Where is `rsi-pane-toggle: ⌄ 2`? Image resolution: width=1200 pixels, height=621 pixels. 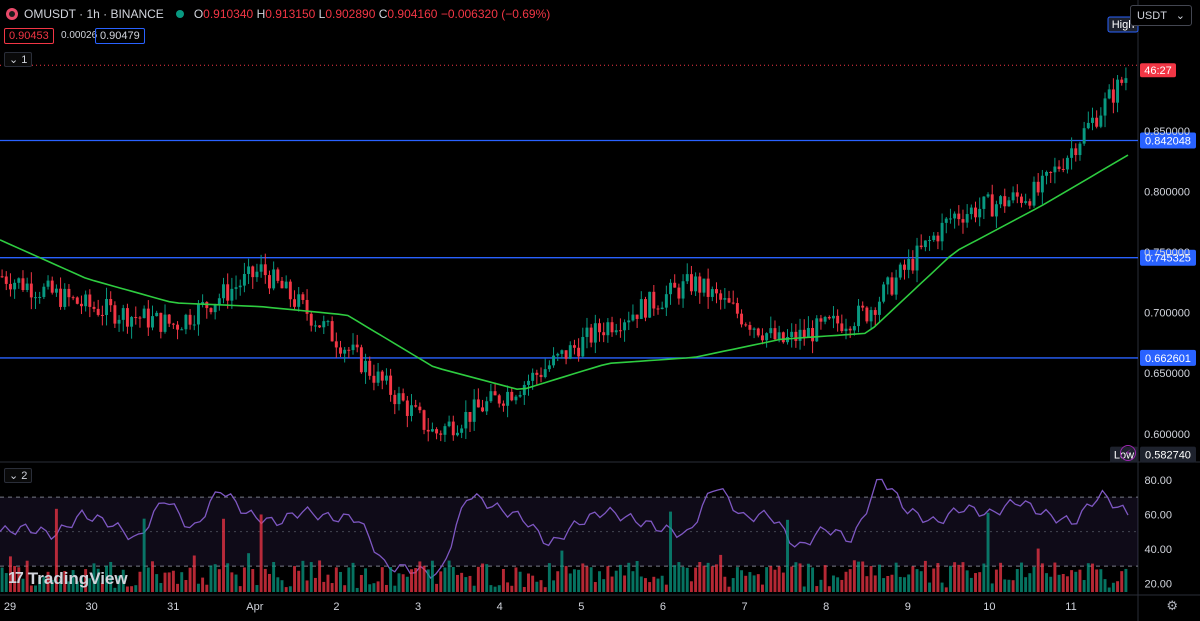
rsi-pane-toggle: ⌄ 2 is located at coordinates (18, 475).